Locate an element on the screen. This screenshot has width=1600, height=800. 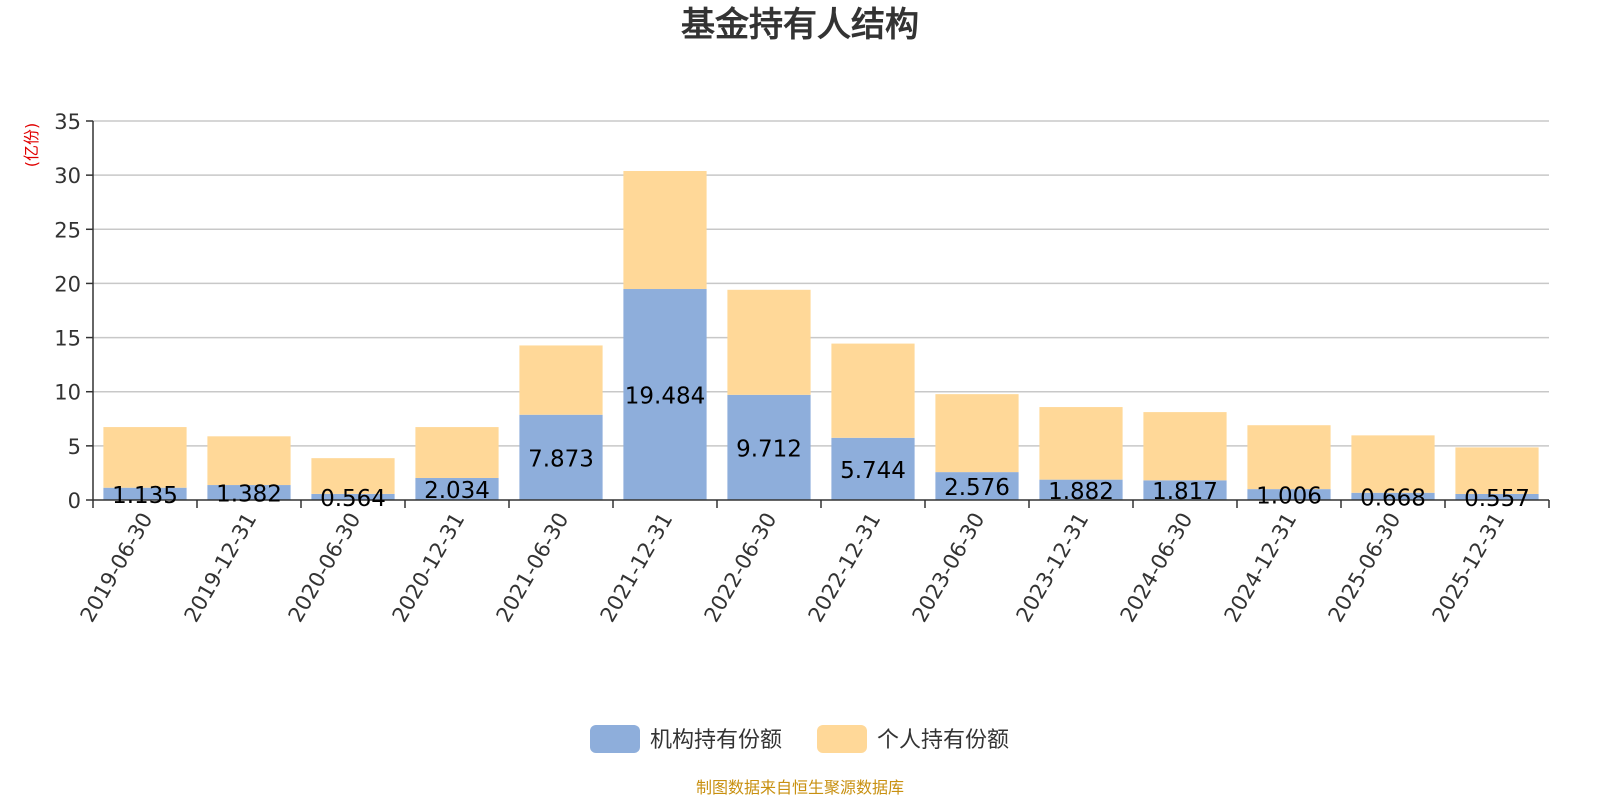
y-tick-label: 30 is located at coordinates (67, 176).